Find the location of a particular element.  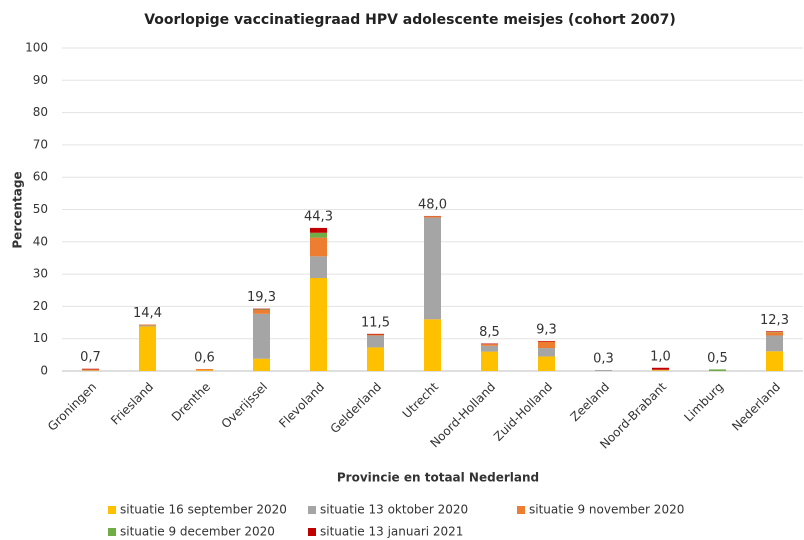

x-tick-label: Zuid-Holland is located at coordinates (523, 412).